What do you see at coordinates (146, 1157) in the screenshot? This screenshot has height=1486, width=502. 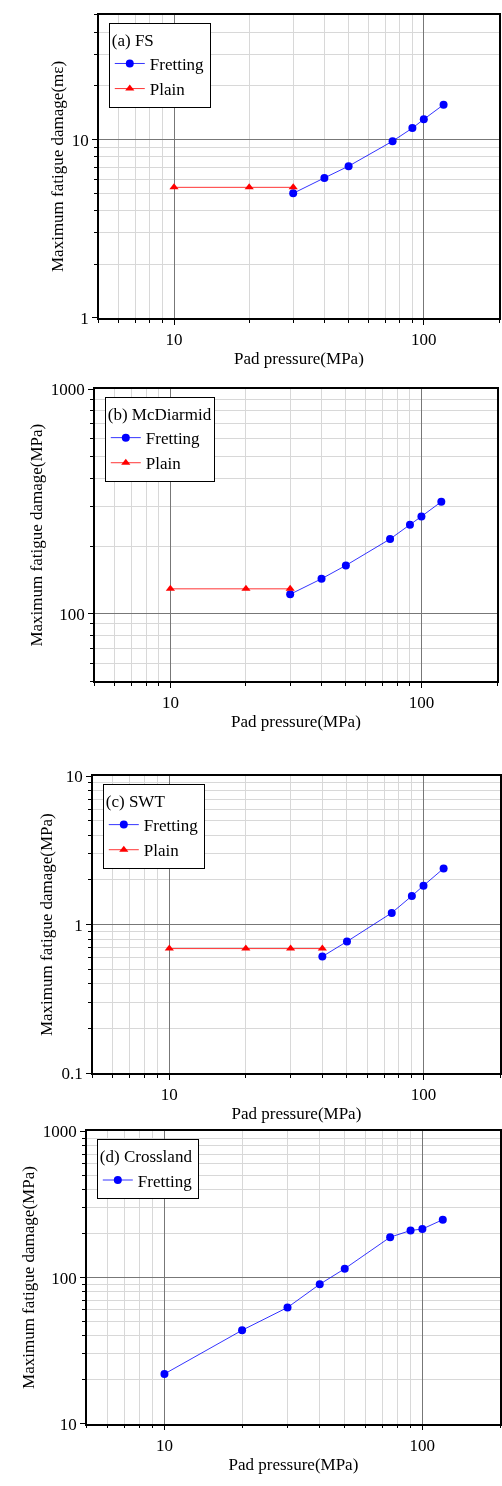 I see `legend-title: (d) Crossland` at bounding box center [146, 1157].